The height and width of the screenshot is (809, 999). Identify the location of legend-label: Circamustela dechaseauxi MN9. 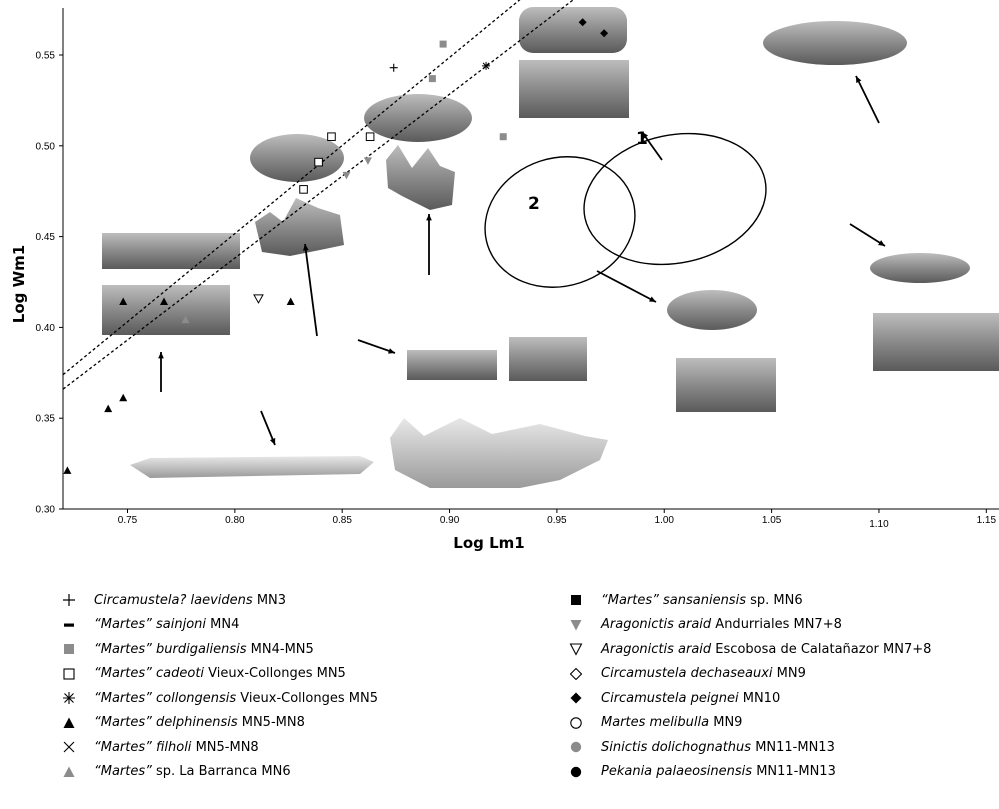
(703, 673).